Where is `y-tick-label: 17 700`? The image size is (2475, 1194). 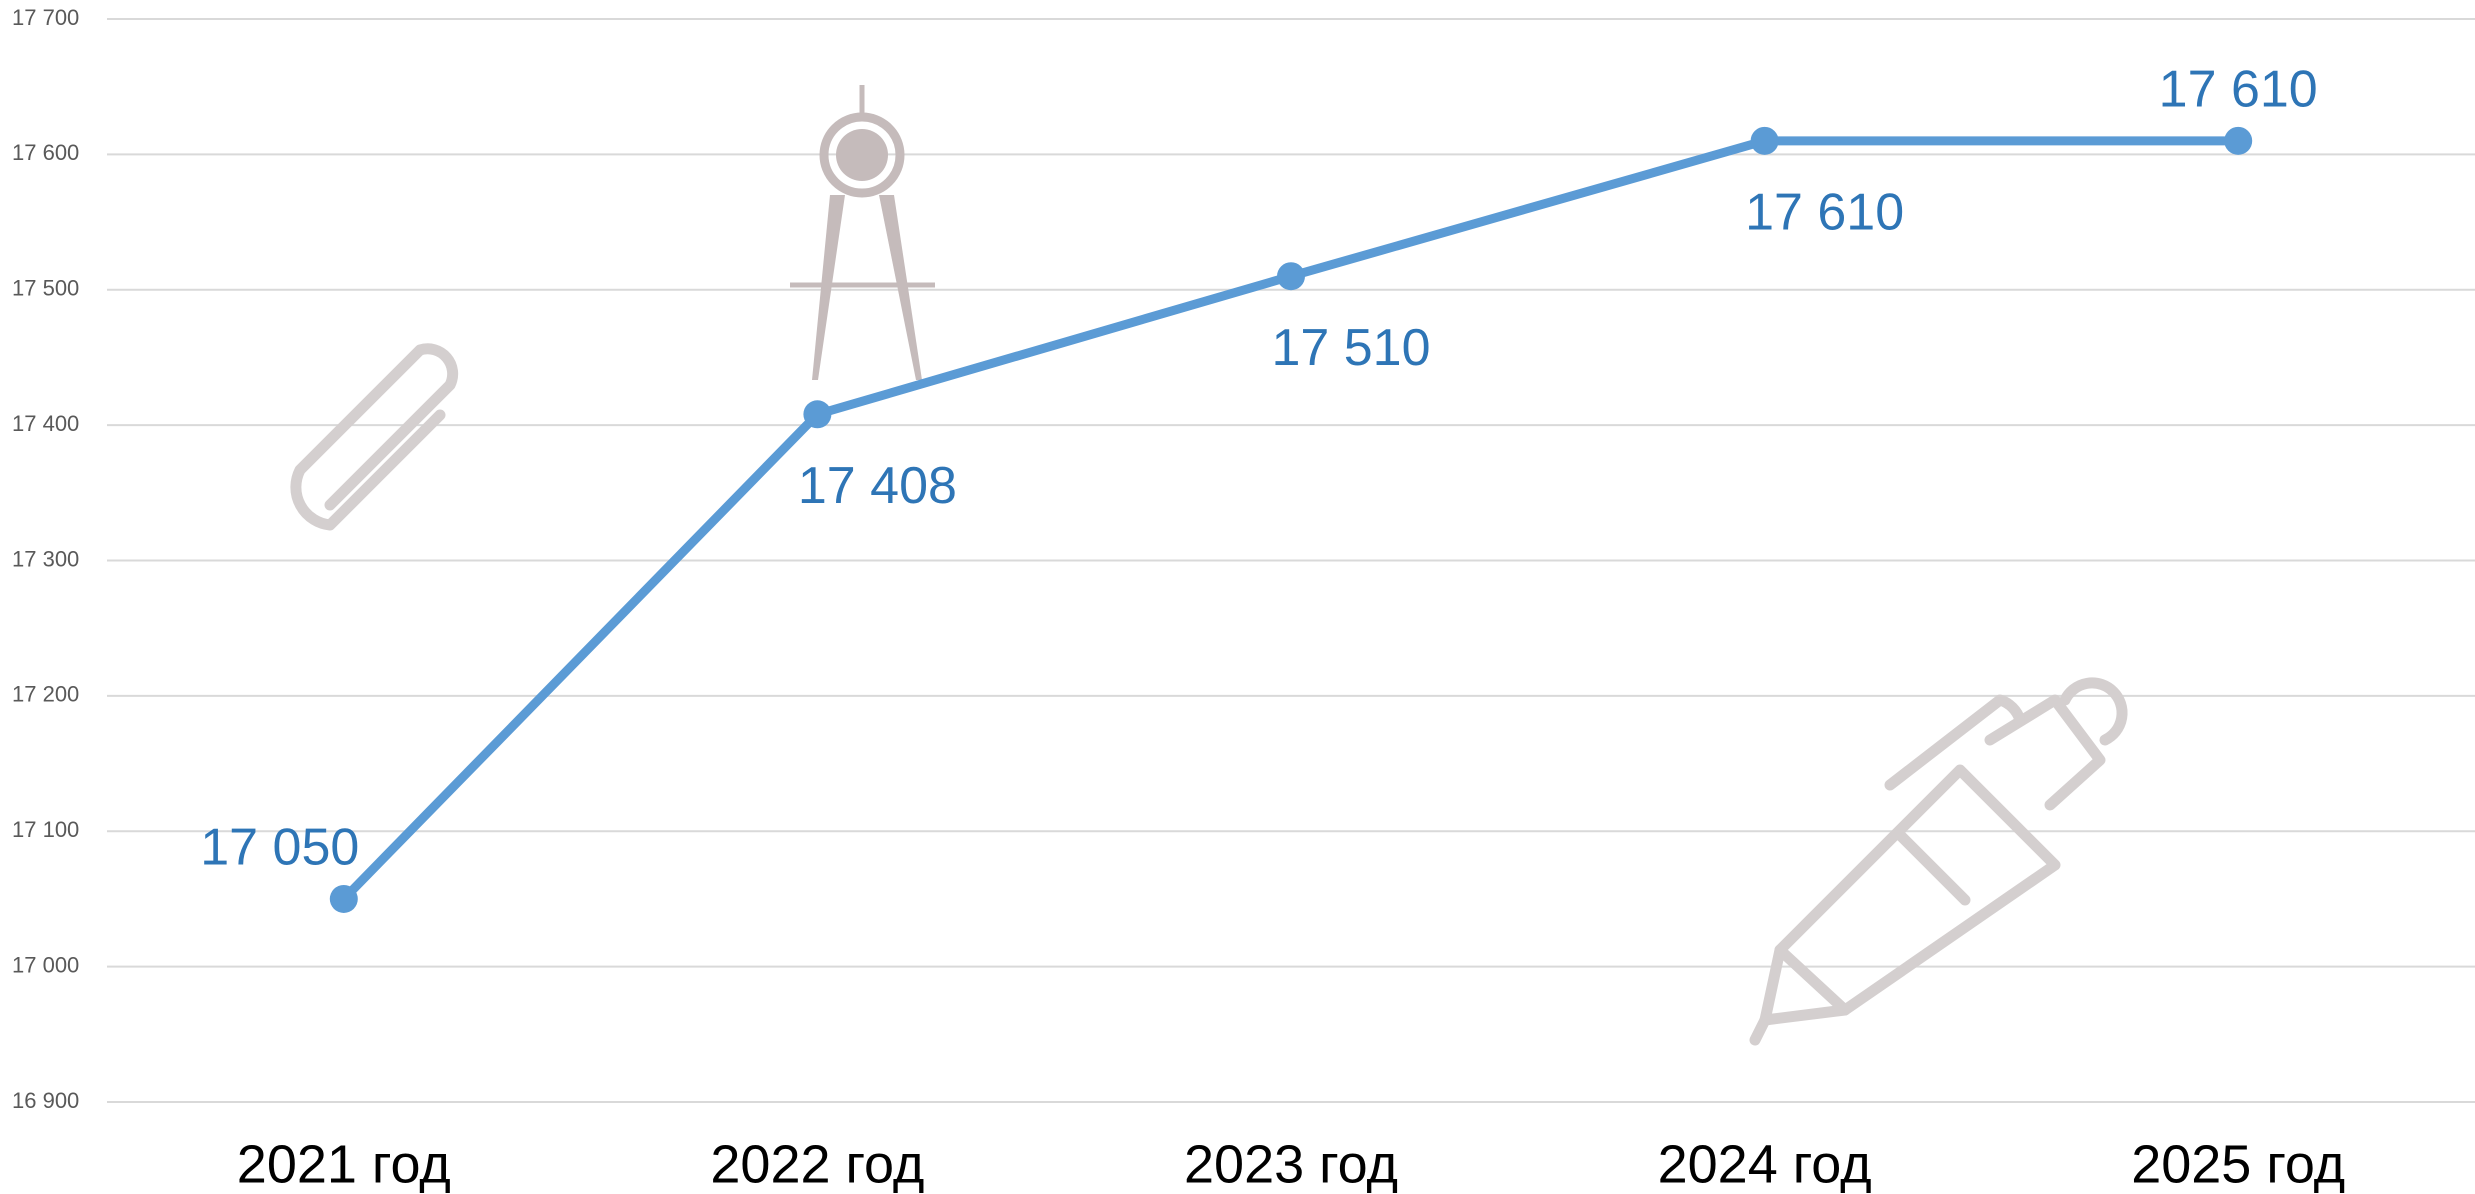
y-tick-label: 17 700 is located at coordinates (45, 17).